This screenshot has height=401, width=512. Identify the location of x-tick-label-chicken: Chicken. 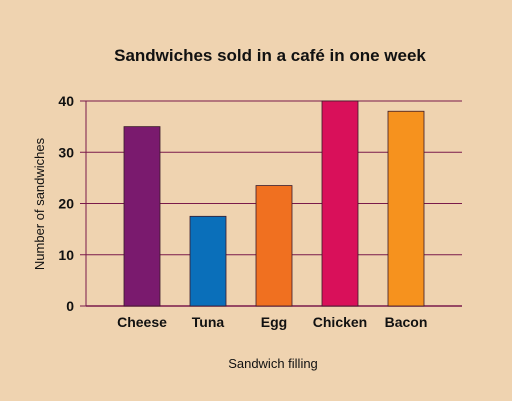
(340, 322).